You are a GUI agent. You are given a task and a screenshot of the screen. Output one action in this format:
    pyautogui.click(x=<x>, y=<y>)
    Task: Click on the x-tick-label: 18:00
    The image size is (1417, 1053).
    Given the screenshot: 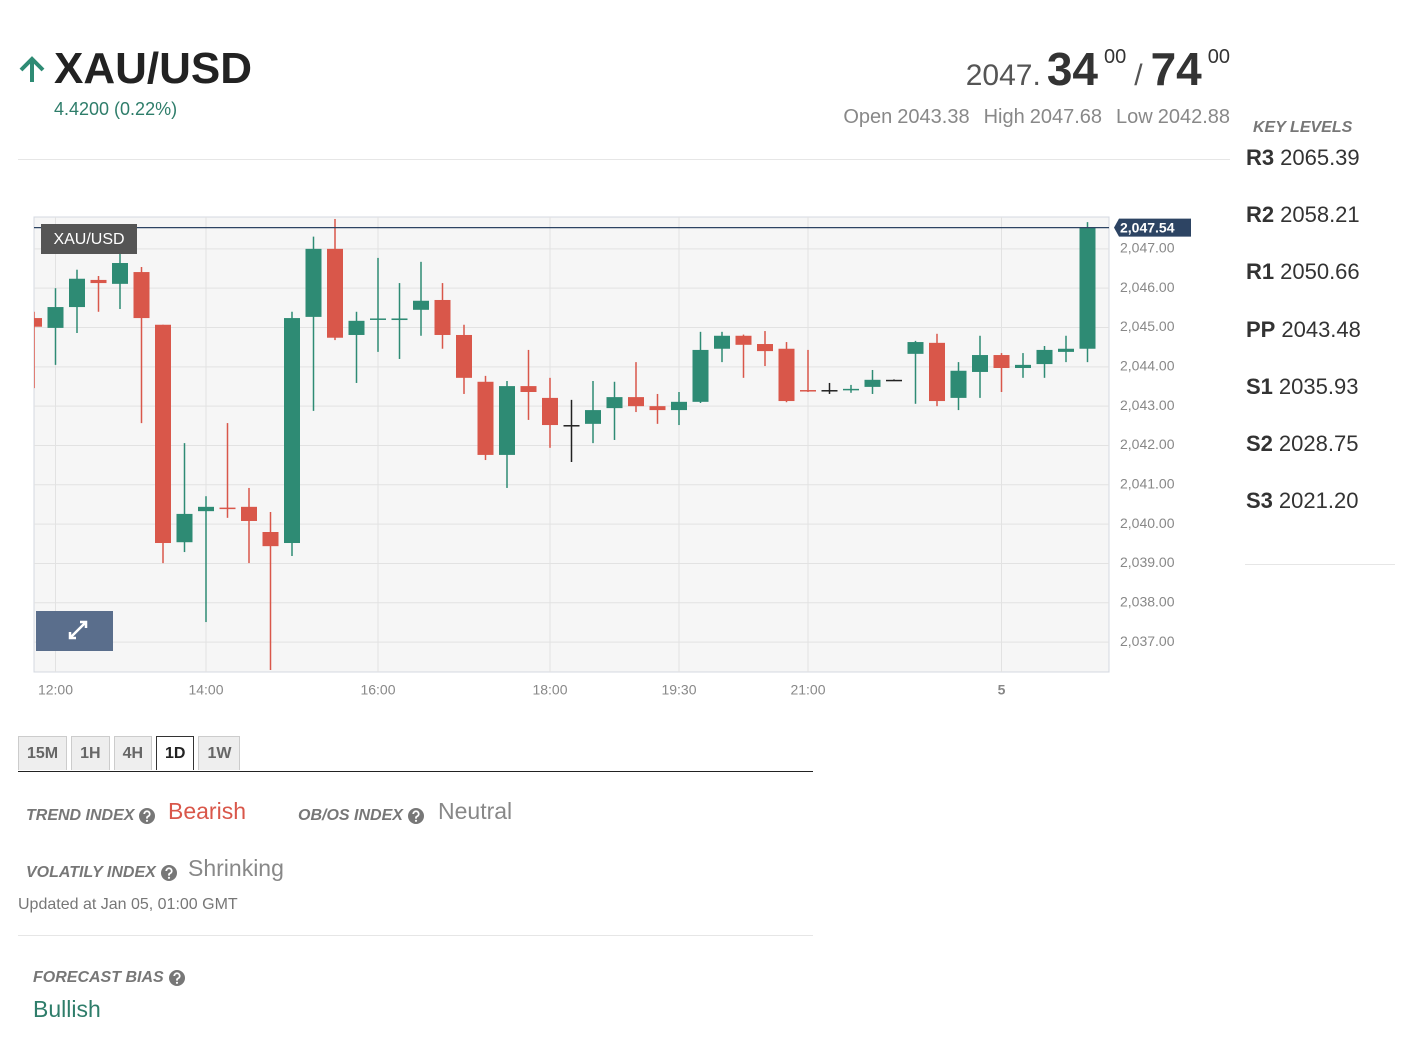 What is the action you would take?
    pyautogui.click(x=549, y=690)
    